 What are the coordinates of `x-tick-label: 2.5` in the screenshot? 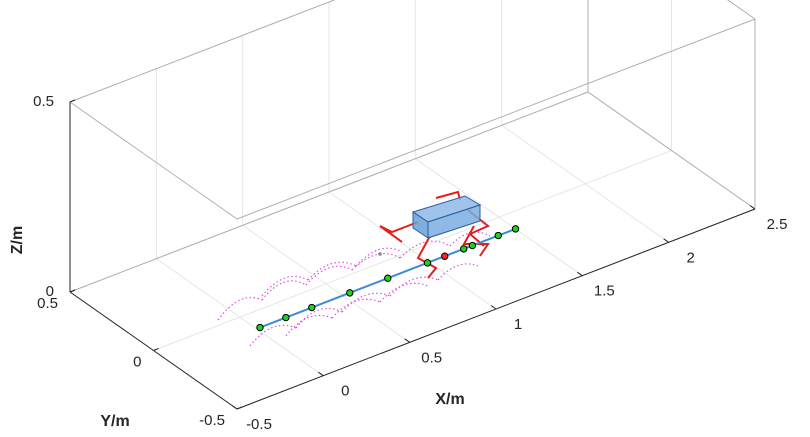 It's located at (777, 224).